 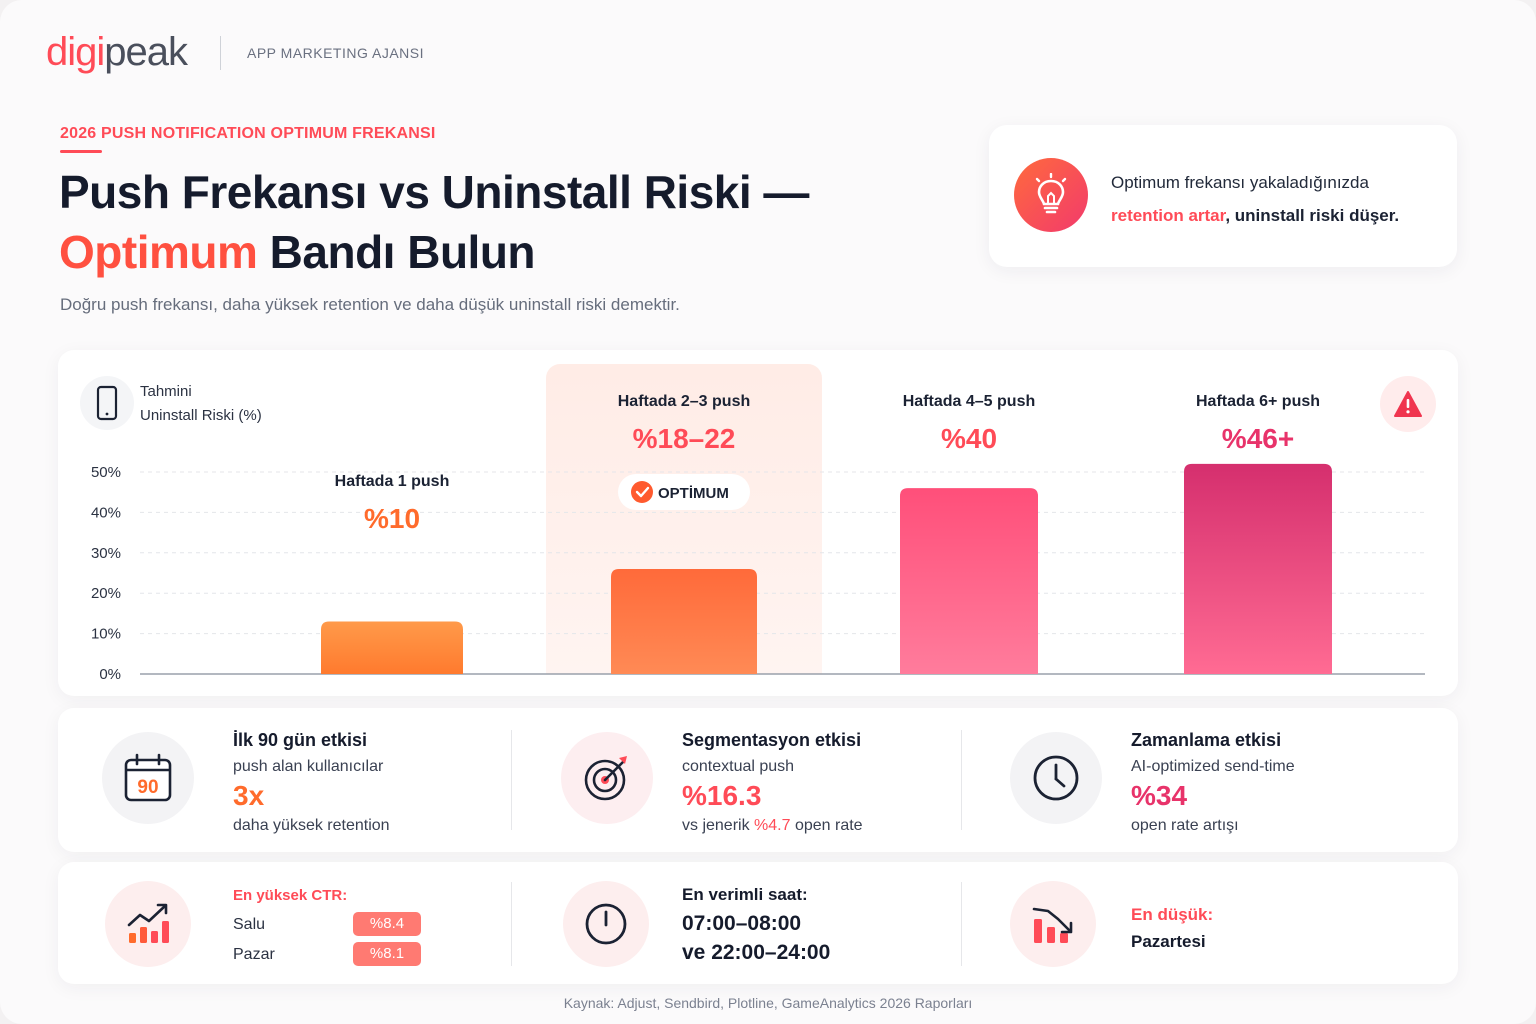 What do you see at coordinates (290, 895) in the screenshot?
I see `ctr-label: En yüksek CTR:` at bounding box center [290, 895].